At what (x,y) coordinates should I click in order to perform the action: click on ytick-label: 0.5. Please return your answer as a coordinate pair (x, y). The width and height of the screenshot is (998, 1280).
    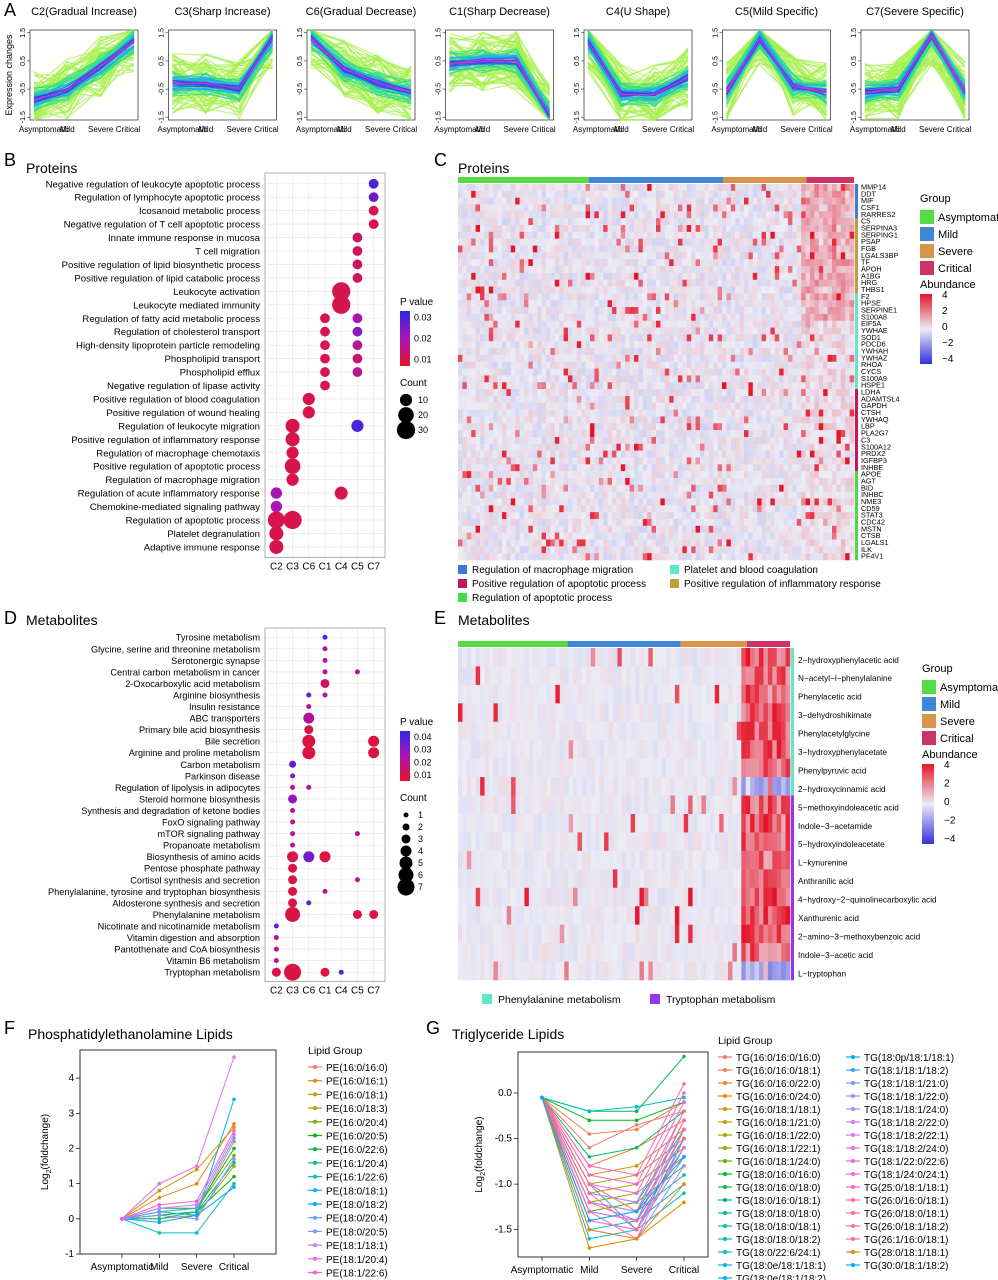
    Looking at the image, I should click on (439, 61).